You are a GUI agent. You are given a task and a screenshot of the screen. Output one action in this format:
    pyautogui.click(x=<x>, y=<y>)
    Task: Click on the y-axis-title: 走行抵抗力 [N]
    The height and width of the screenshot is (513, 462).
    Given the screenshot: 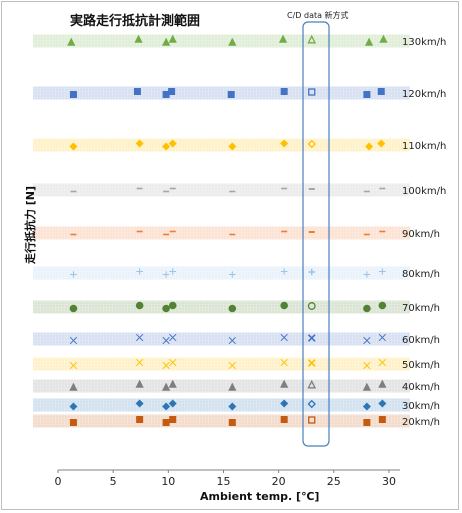 What is the action you would take?
    pyautogui.click(x=30, y=225)
    